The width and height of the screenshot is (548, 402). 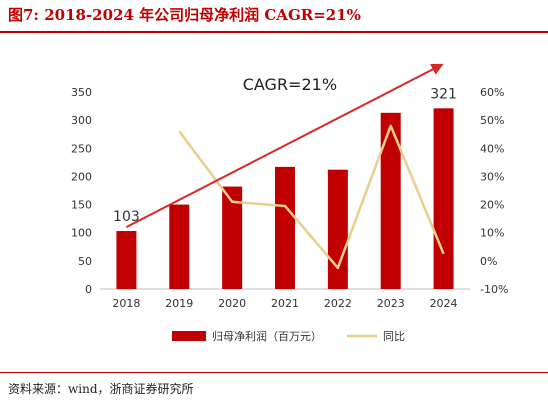 I want to click on x-tick-label: 2024, so click(x=444, y=303).